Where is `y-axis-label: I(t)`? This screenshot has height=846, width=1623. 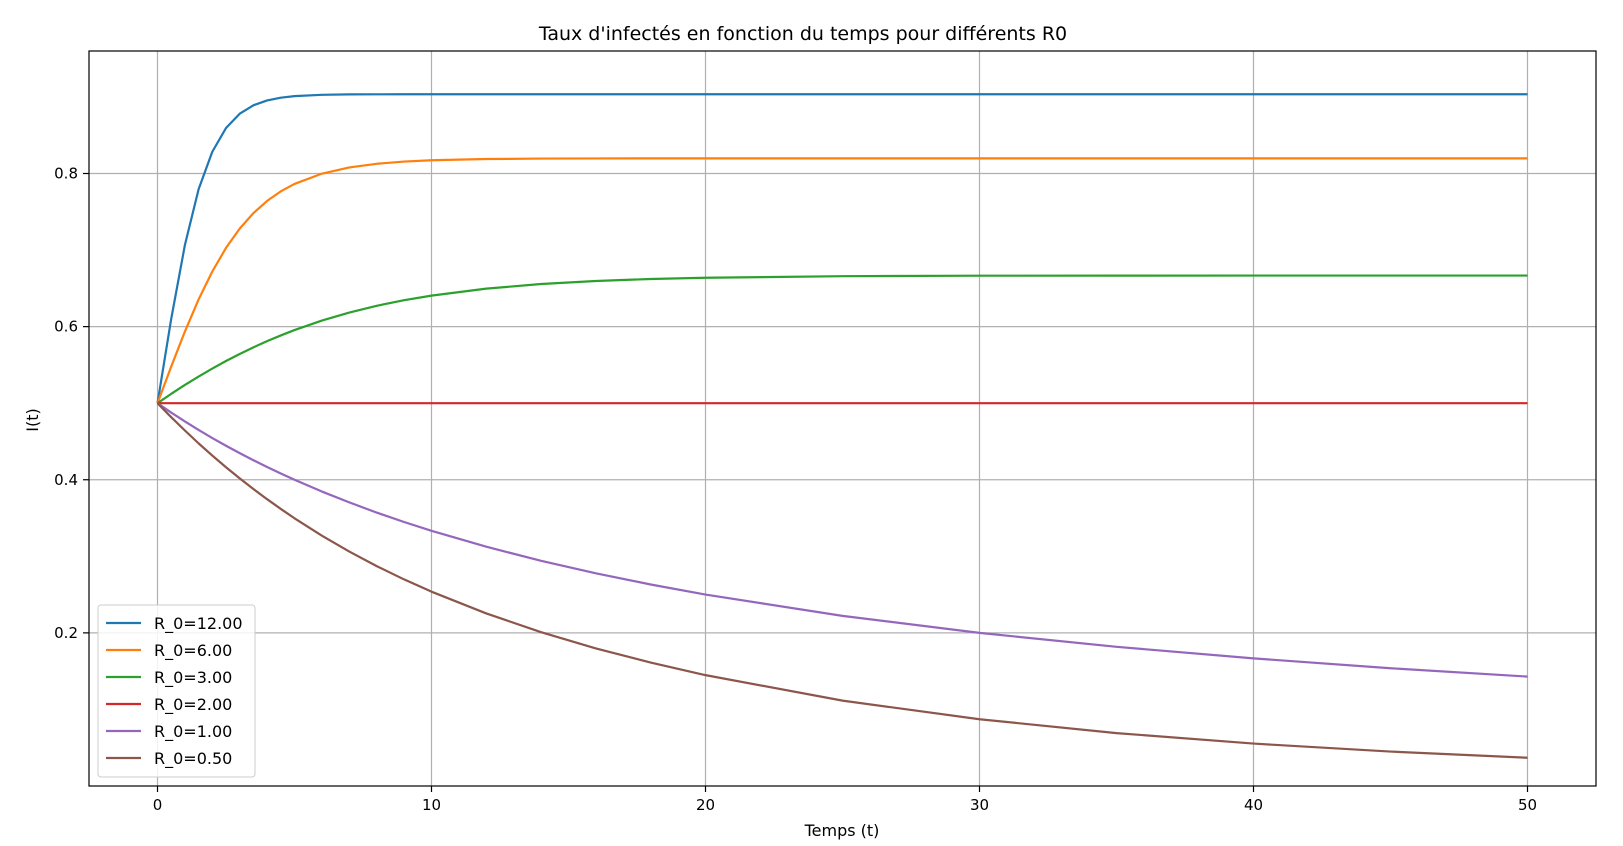 y-axis-label: I(t) is located at coordinates (32, 419).